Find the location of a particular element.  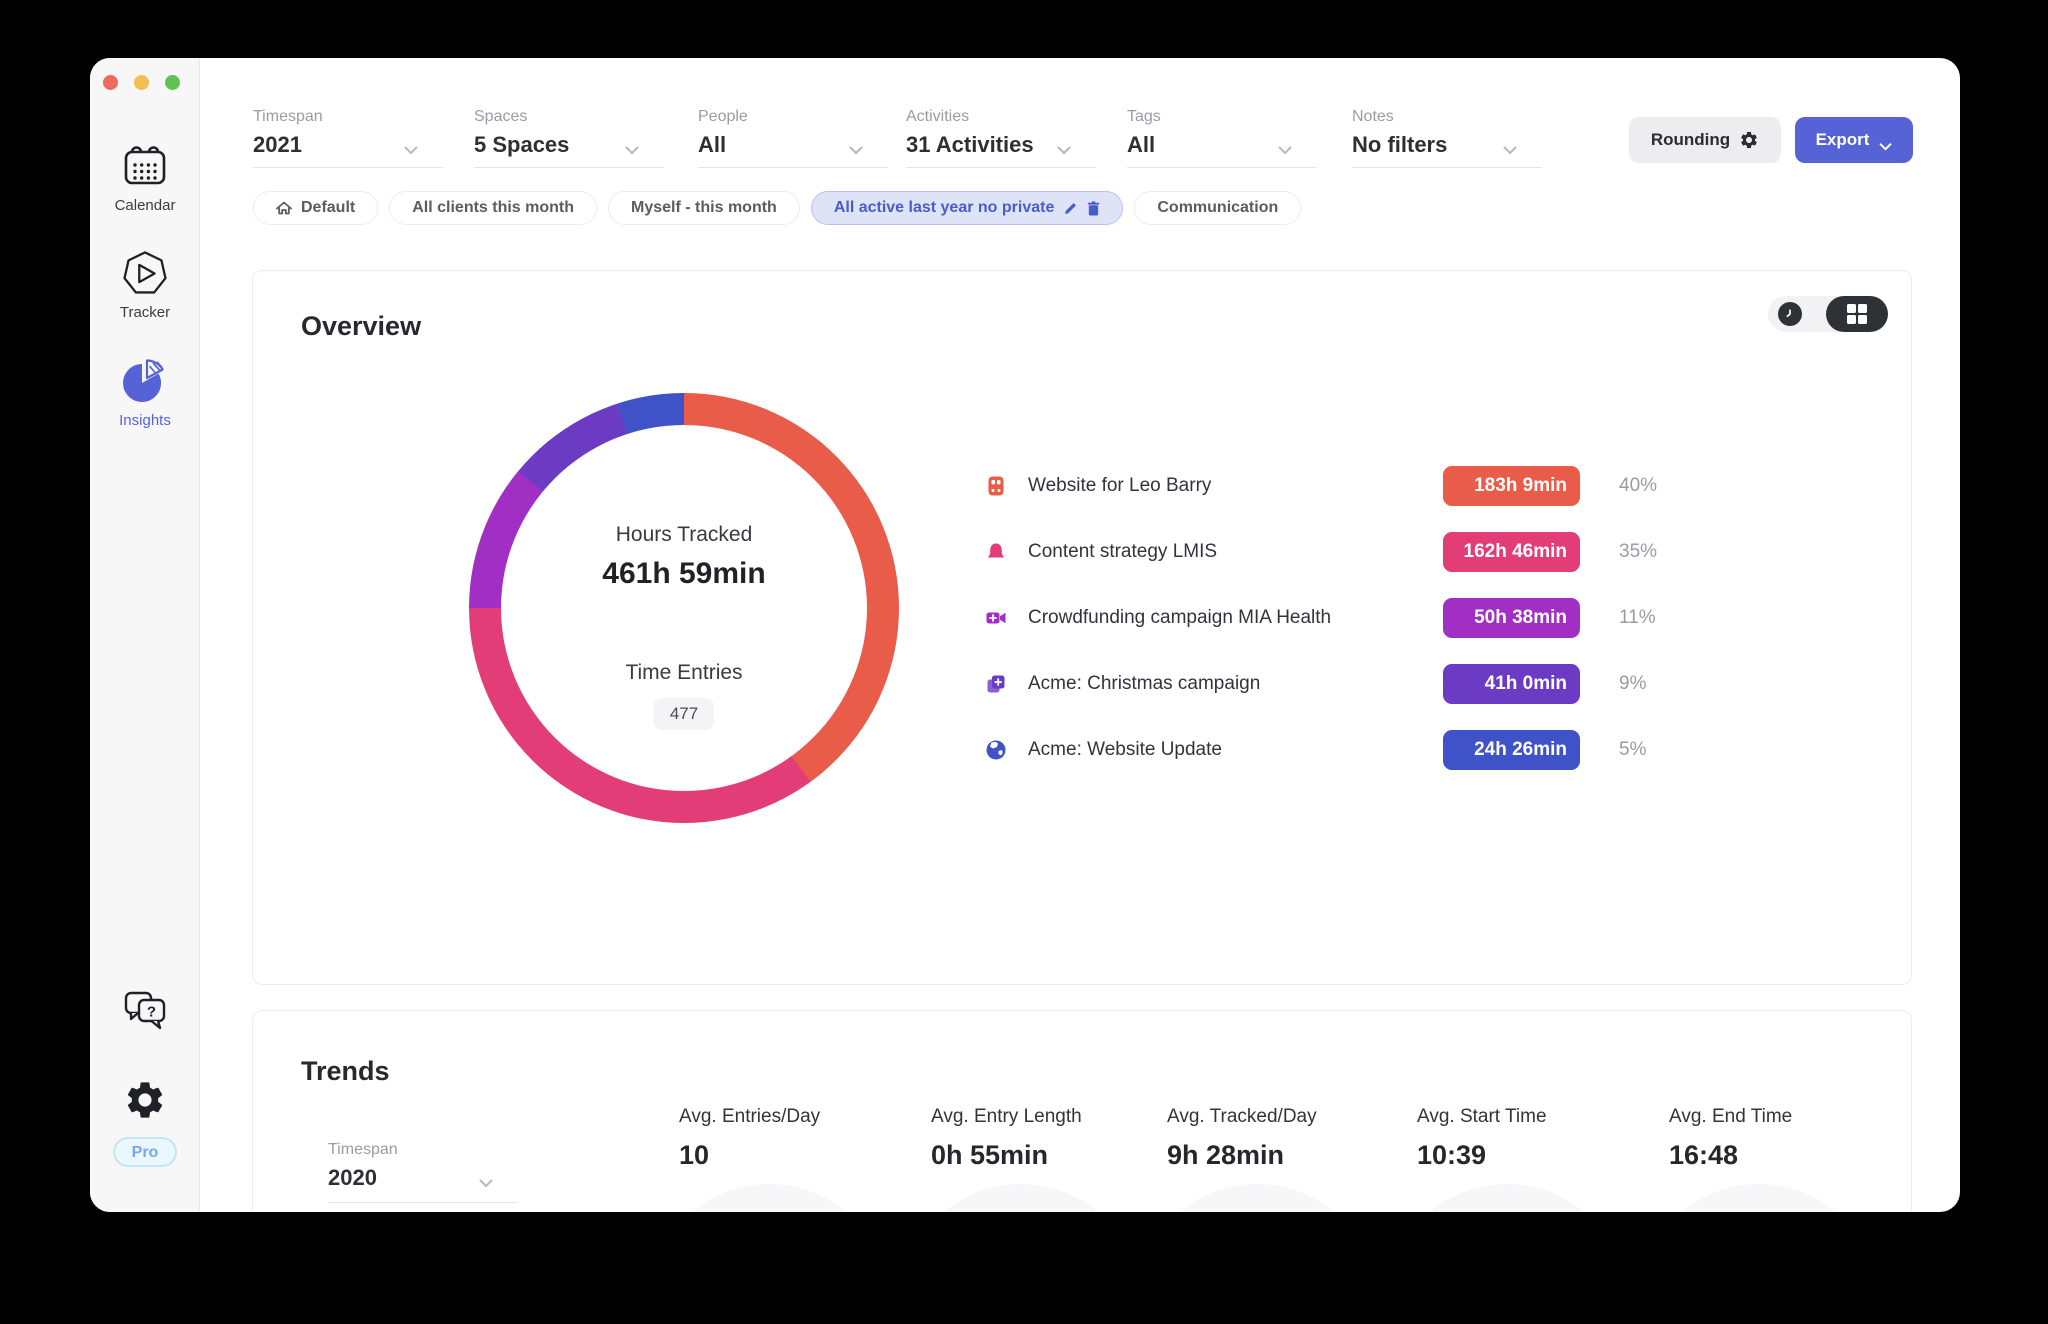

zoom-button is located at coordinates (172, 82).